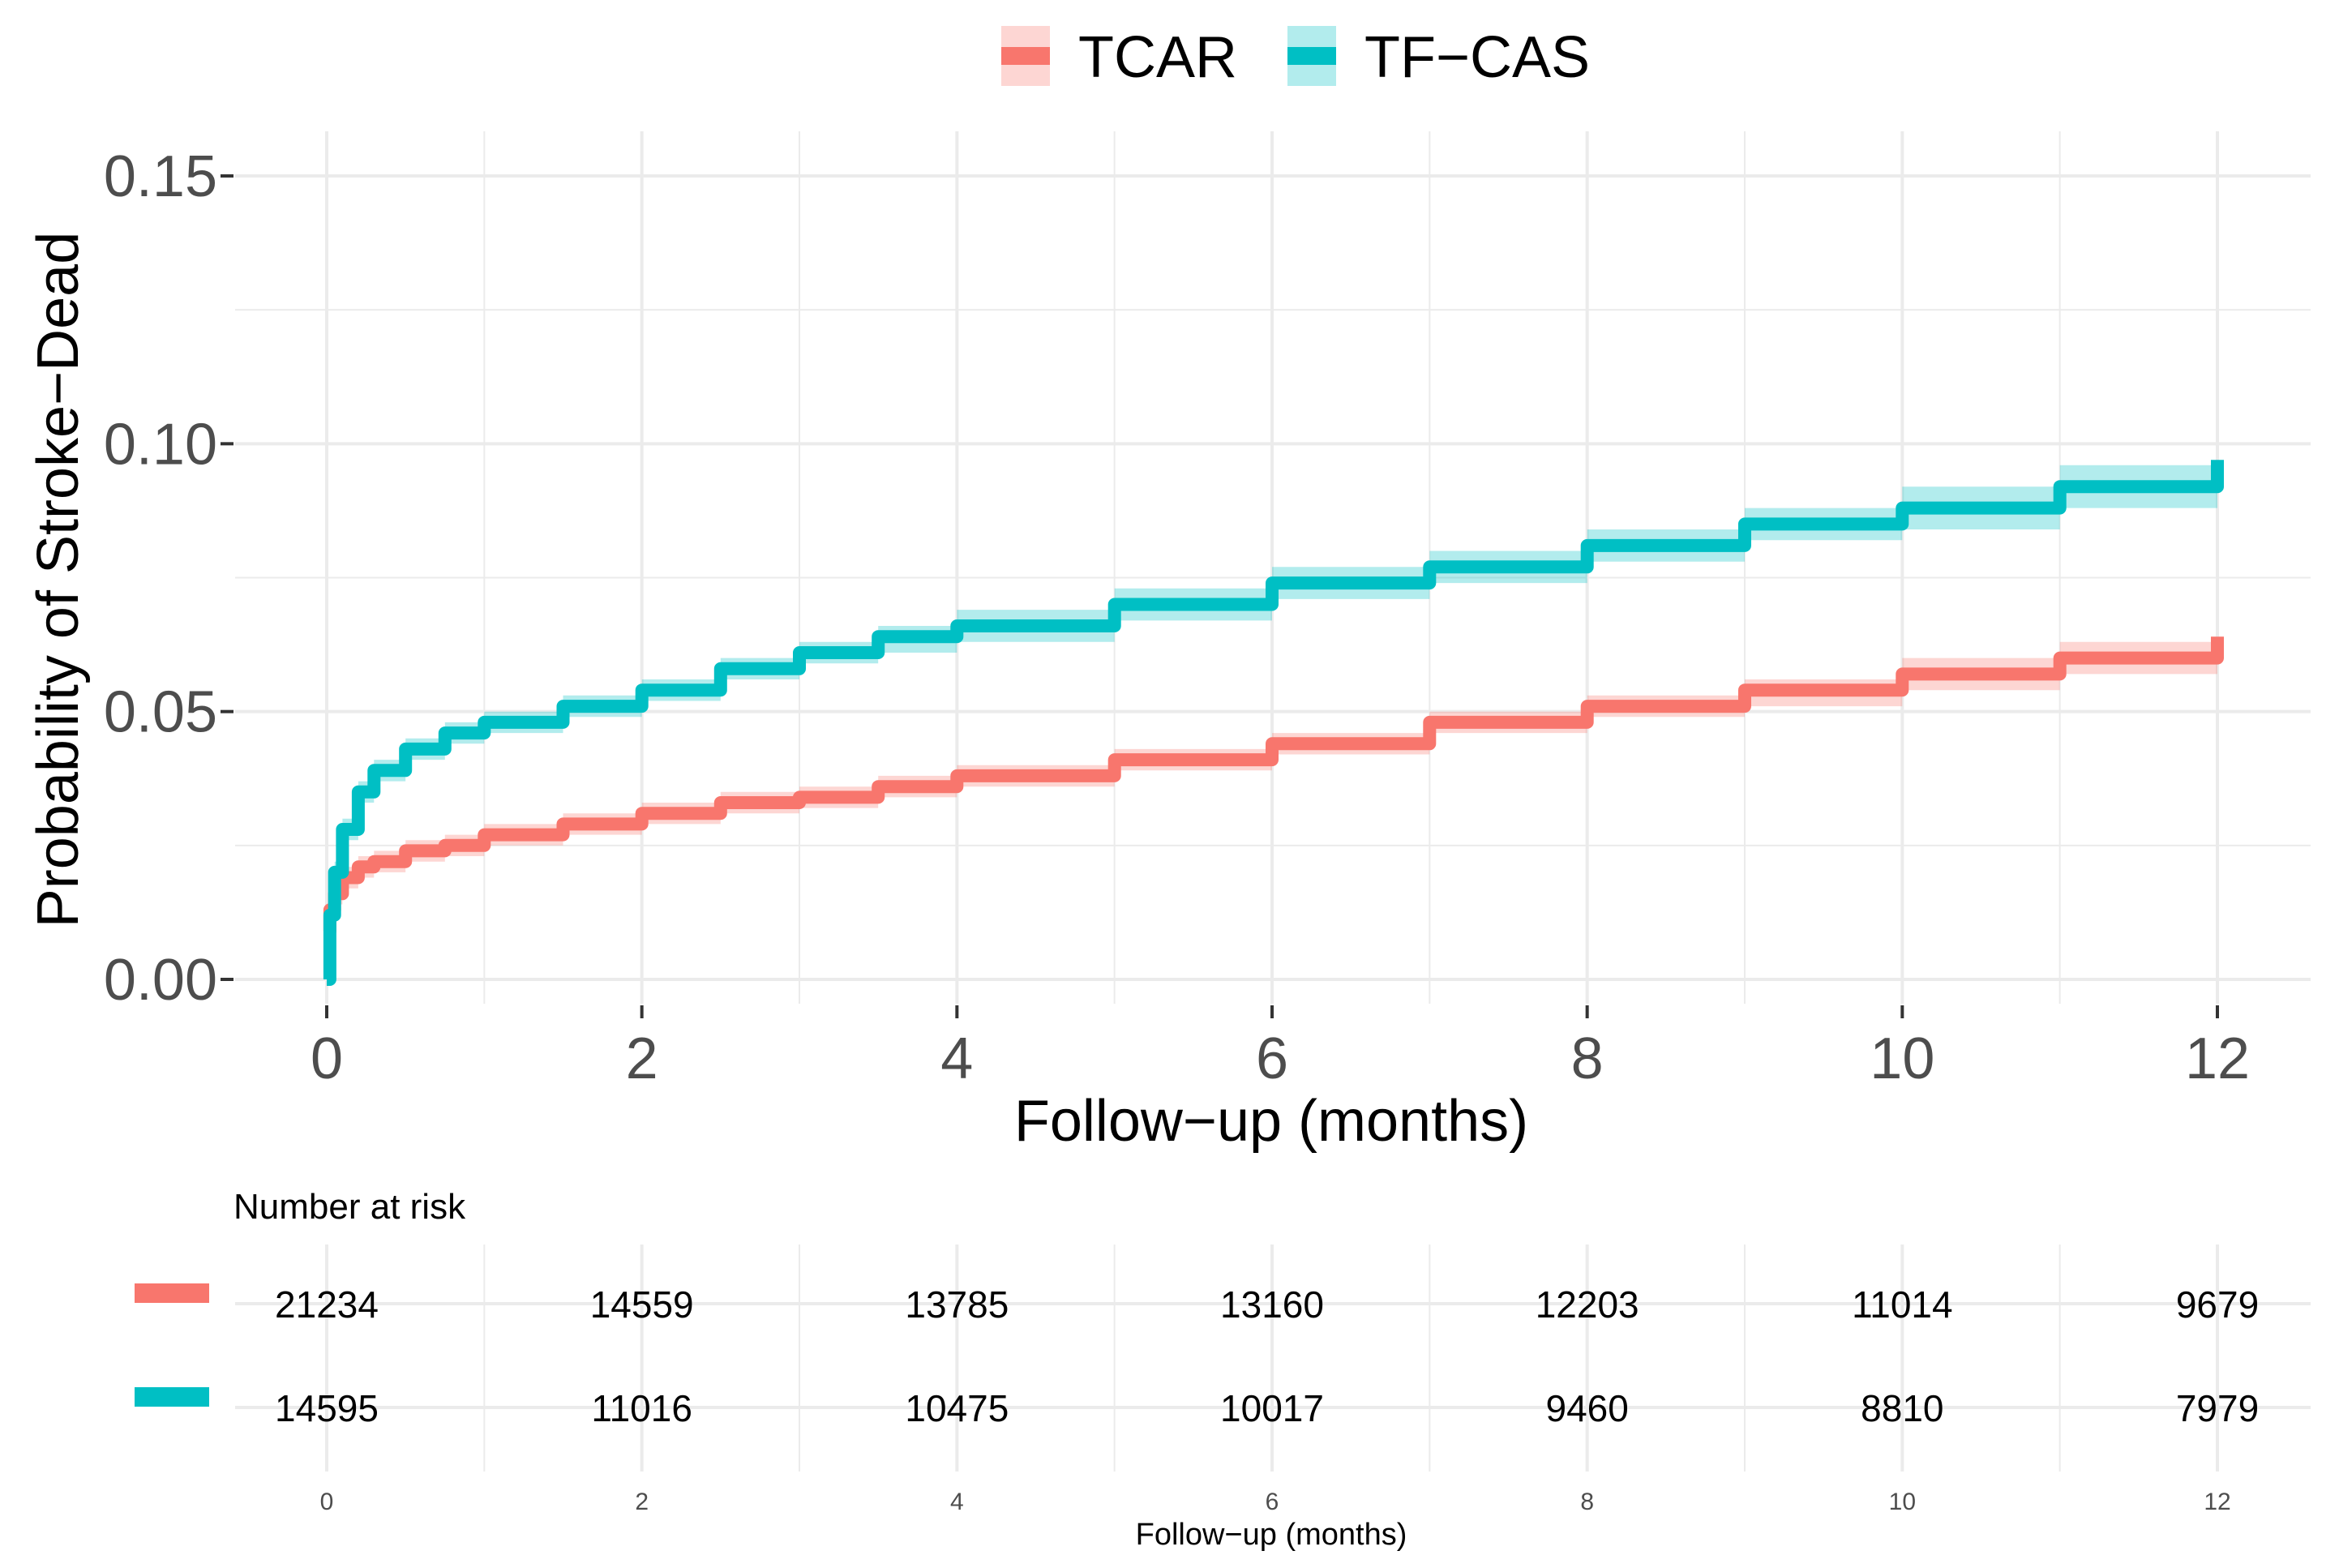 The height and width of the screenshot is (1568, 2339). I want to click on legend-key-tcar-line, so click(1025, 56).